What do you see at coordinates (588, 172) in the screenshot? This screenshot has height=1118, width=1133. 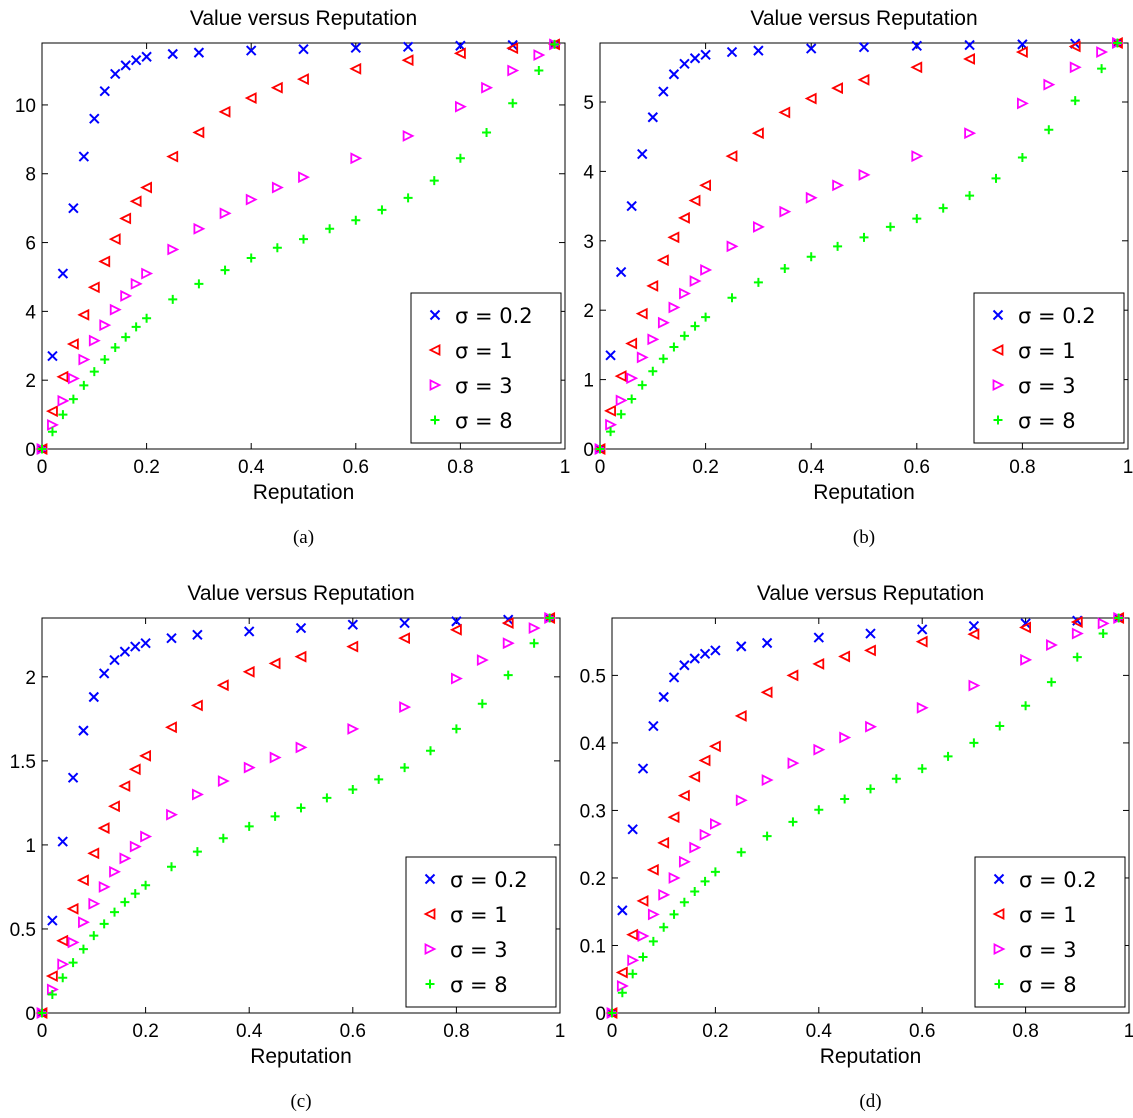 I see `y-tick-label: 4` at bounding box center [588, 172].